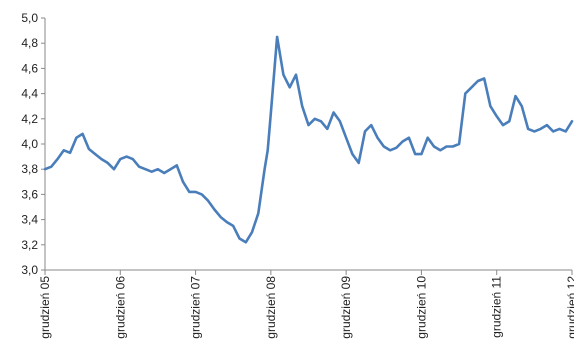  What do you see at coordinates (29, 169) in the screenshot?
I see `y-tick-label: 3,8` at bounding box center [29, 169].